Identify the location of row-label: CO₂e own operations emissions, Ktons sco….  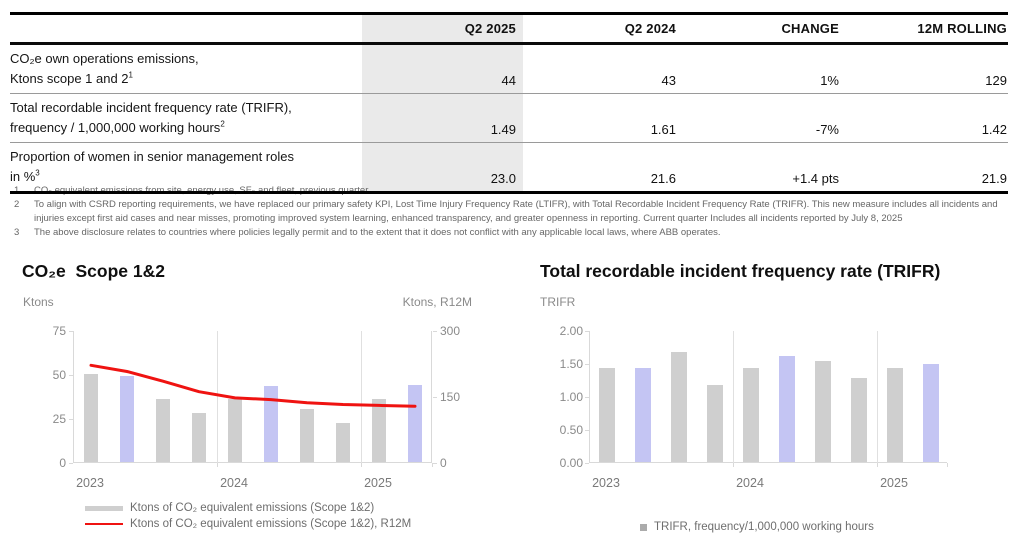
(186, 68).